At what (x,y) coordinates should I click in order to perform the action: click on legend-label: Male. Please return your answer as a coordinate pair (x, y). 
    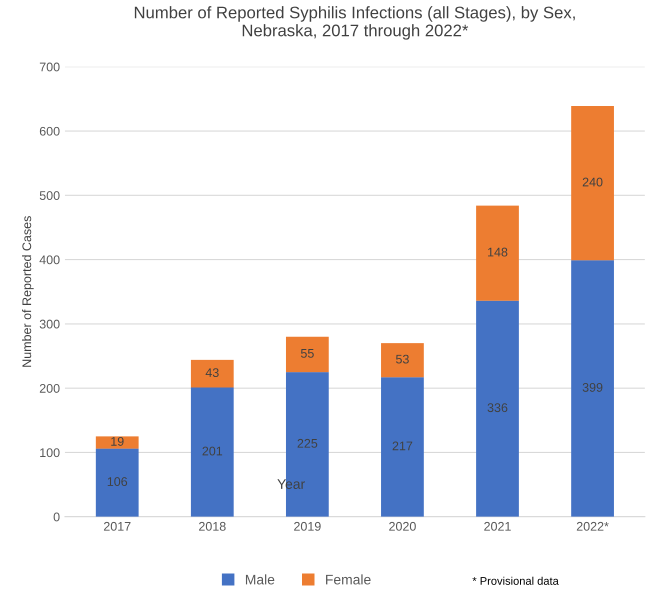
    Looking at the image, I should click on (260, 579).